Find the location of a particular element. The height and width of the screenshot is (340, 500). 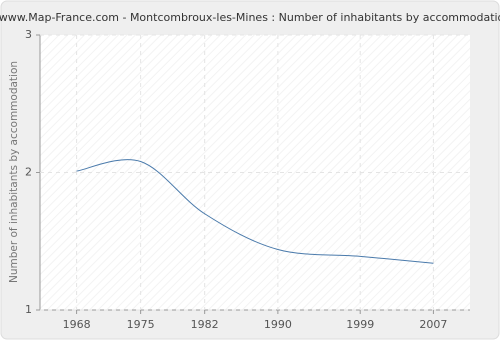

x-tick-label: 1999 is located at coordinates (360, 324).